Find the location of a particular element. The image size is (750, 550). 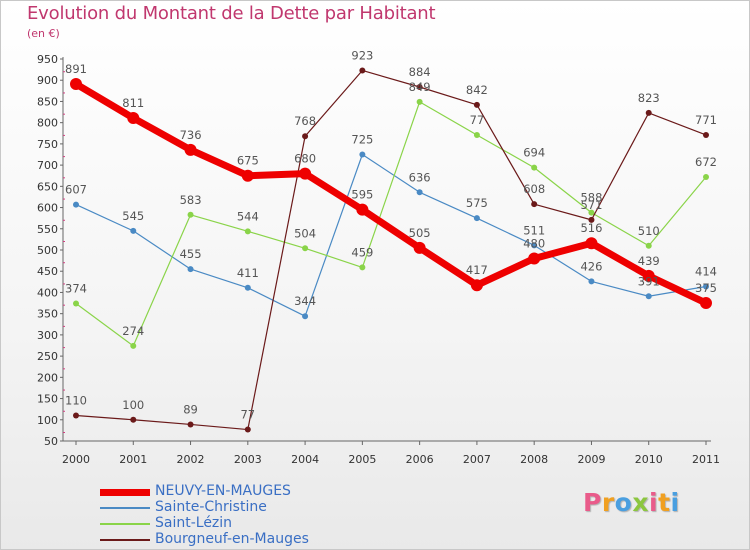

data-label-bourgneuf-en-mauges: 89 is located at coordinates (190, 409).